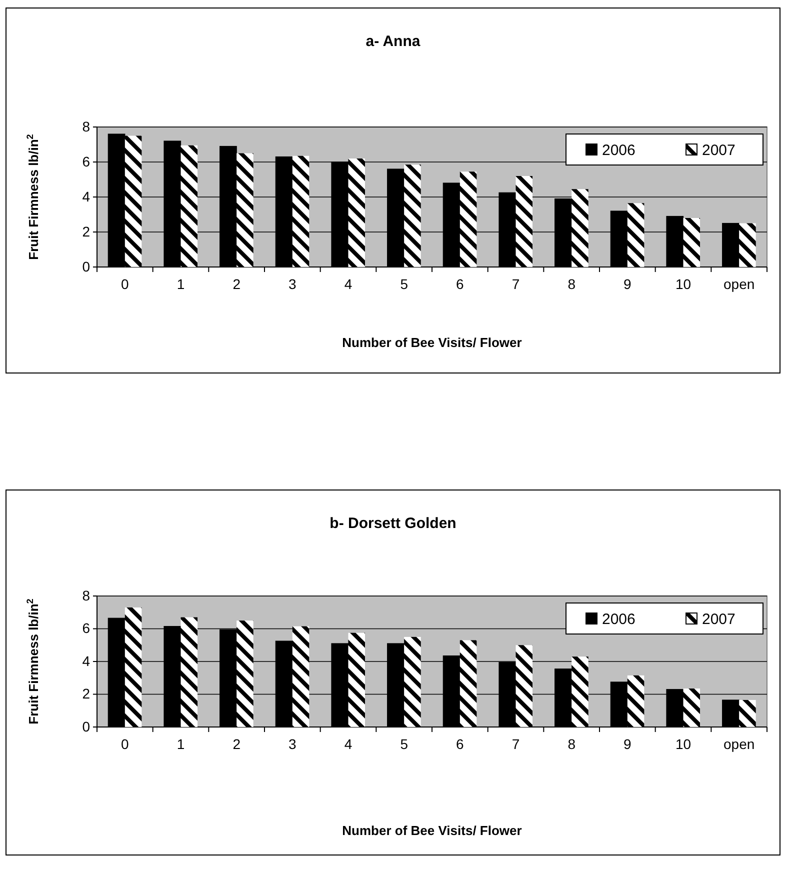 Image resolution: width=786 pixels, height=888 pixels. What do you see at coordinates (393, 523) in the screenshot?
I see `chart-title: b- Dorsett Golden` at bounding box center [393, 523].